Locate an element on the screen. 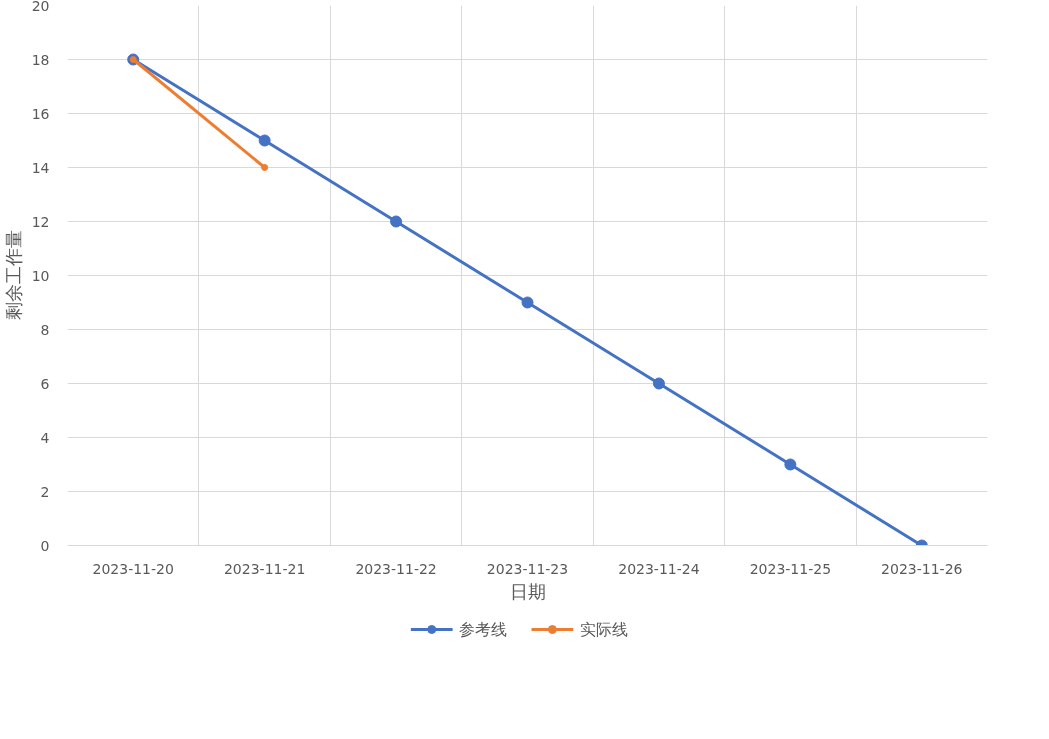 Image resolution: width=1049 pixels, height=739 pixels. y-tick-label: 0 is located at coordinates (45, 545).